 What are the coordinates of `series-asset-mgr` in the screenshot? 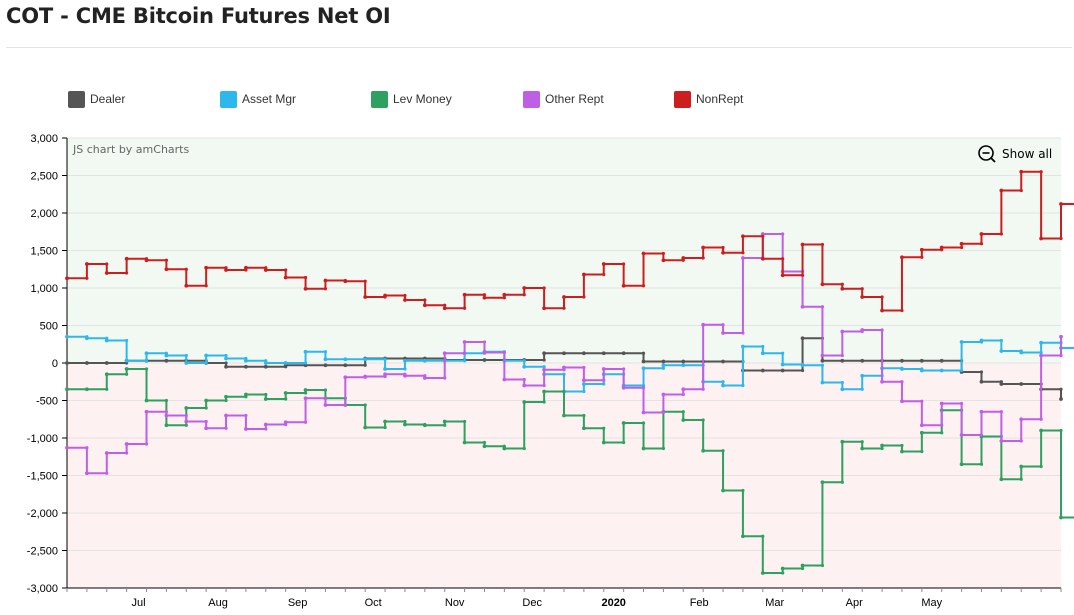 It's located at (569, 364).